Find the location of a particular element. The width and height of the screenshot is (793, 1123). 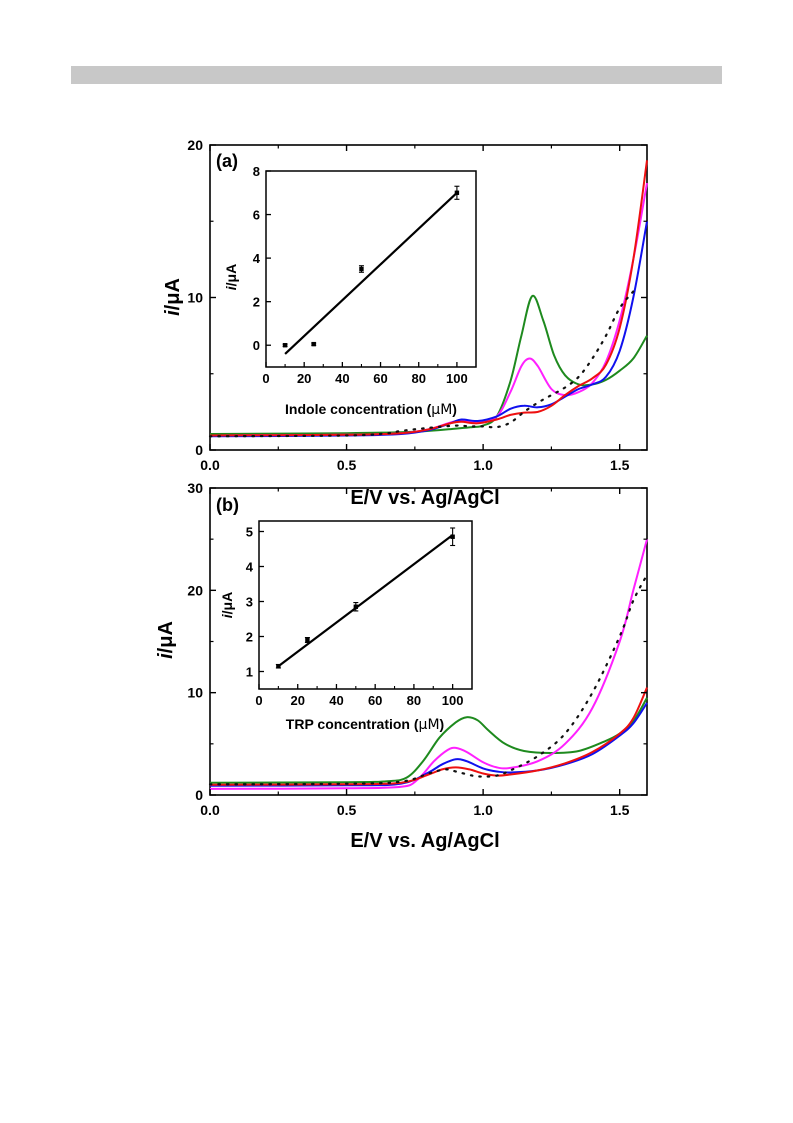

panel-b-x-tick-label: 1.5 is located at coordinates (620, 810).